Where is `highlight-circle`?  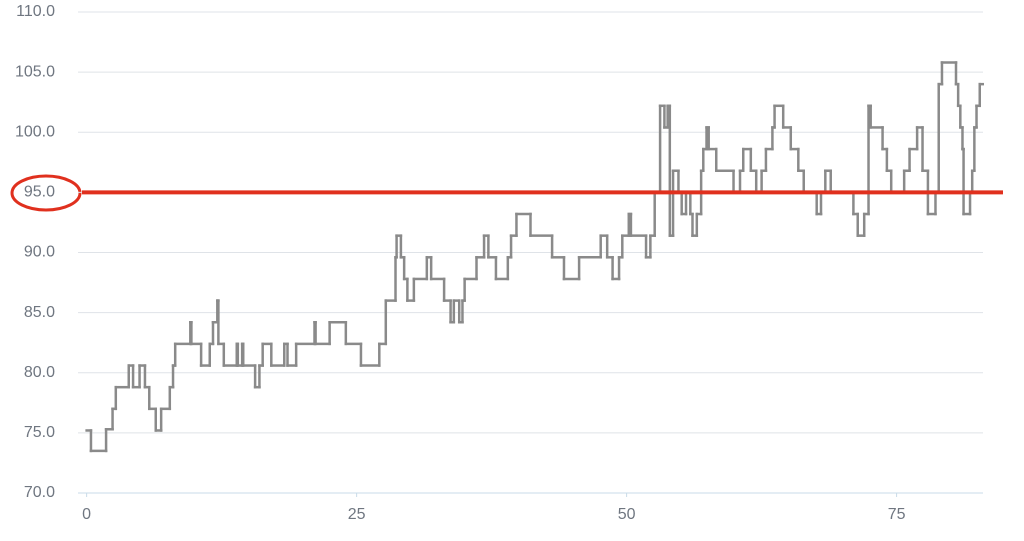 highlight-circle is located at coordinates (46, 193).